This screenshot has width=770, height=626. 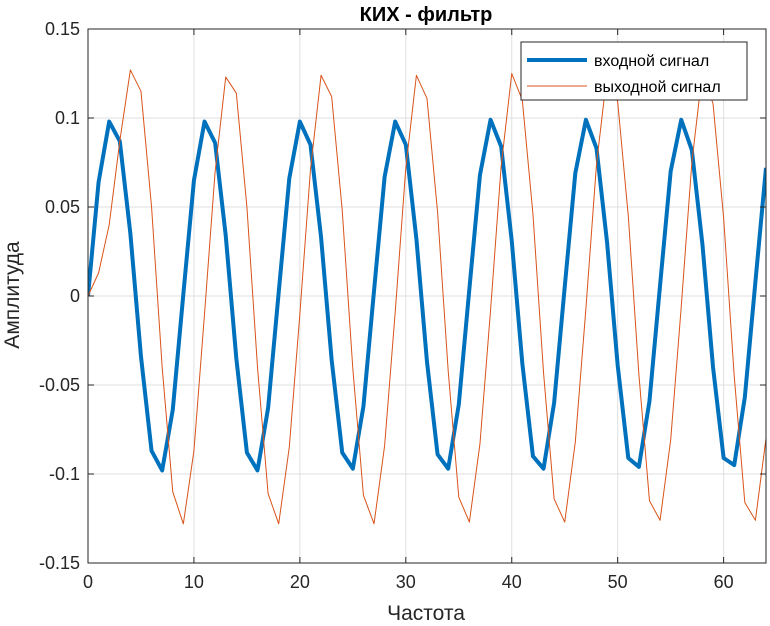 I want to click on y-tick-label: 0.1, so click(x=67, y=118).